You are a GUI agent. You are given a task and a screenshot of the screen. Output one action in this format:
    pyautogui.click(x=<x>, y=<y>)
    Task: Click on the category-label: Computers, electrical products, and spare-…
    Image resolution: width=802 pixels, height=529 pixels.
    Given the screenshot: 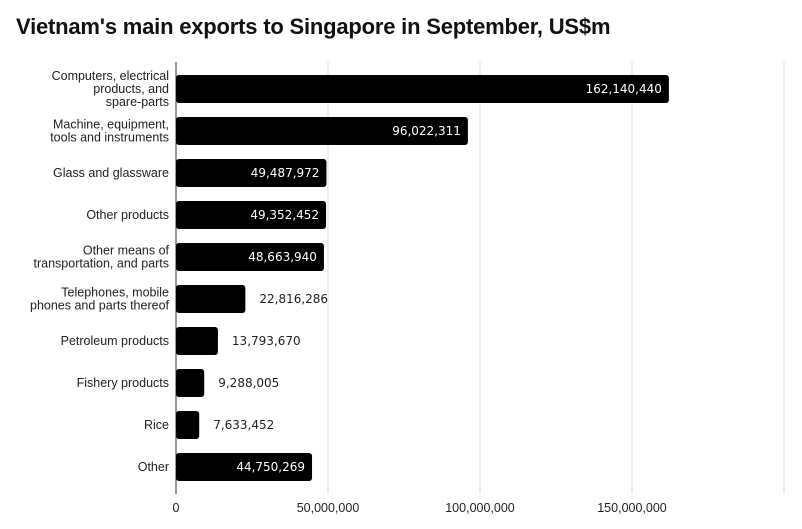 What is the action you would take?
    pyautogui.click(x=110, y=89)
    